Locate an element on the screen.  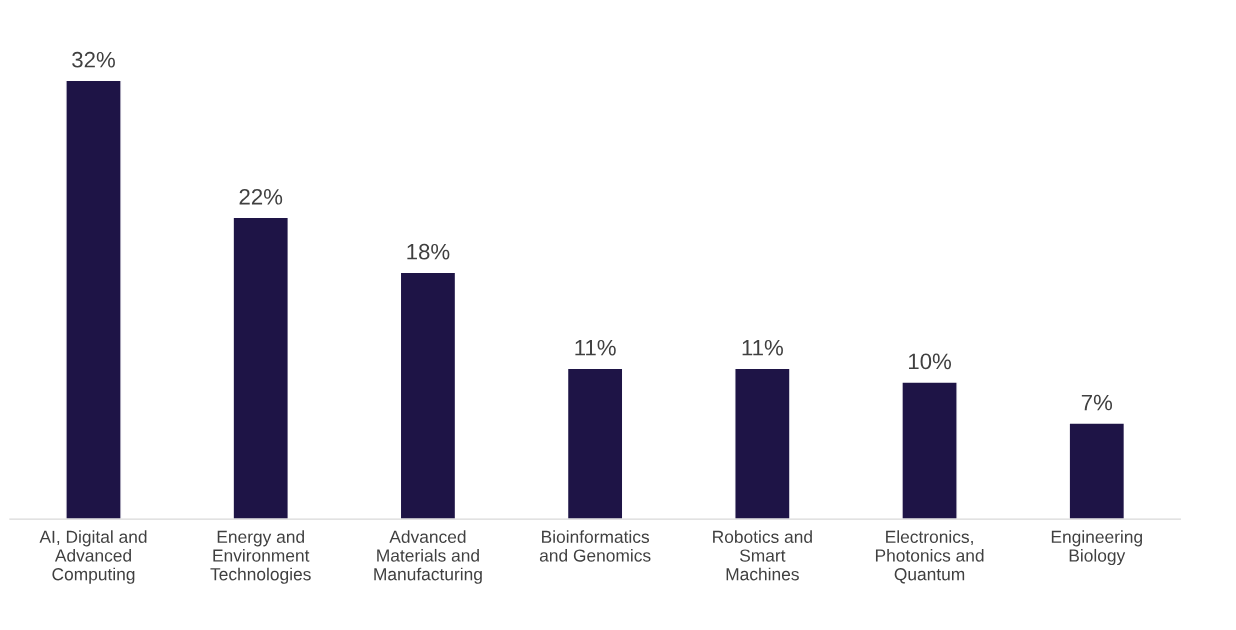
x-tick-label: Bioinformatics and Genomics is located at coordinates (595, 546).